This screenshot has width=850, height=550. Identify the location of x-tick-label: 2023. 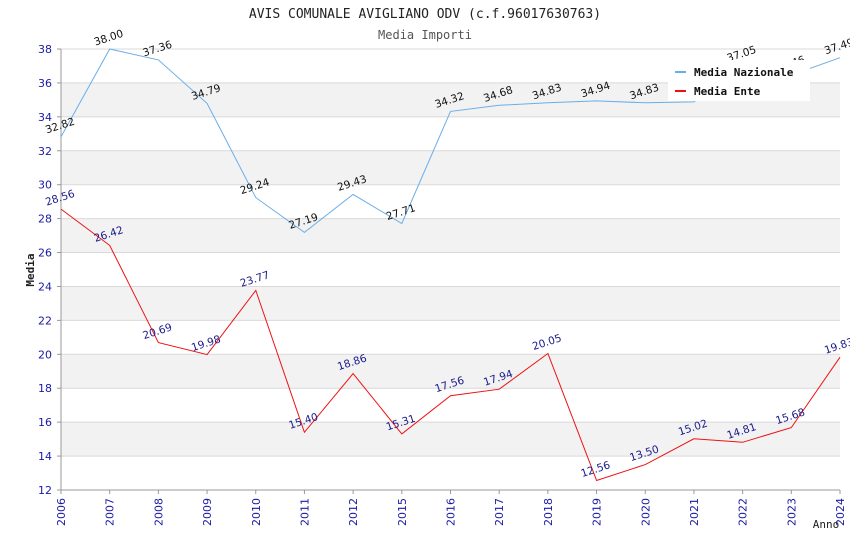
(791, 512).